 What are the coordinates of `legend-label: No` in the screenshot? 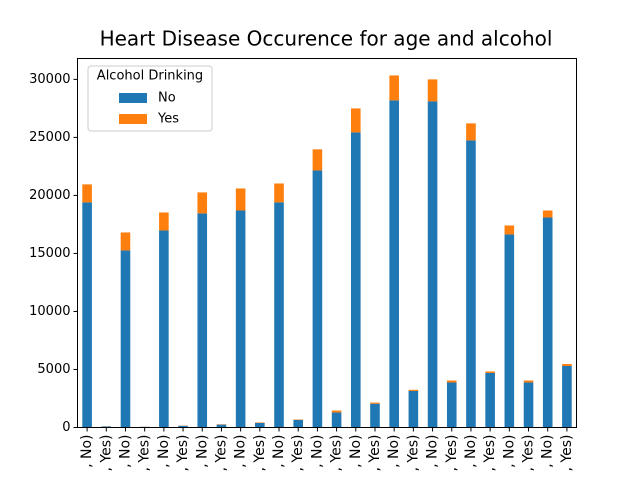 It's located at (167, 98).